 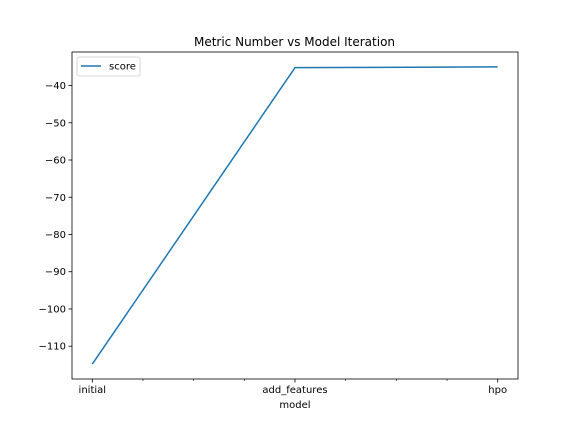 What do you see at coordinates (55, 217) in the screenshot?
I see `y-axis: −110 −100 −90 −80 −70 −60 −50 −40` at bounding box center [55, 217].